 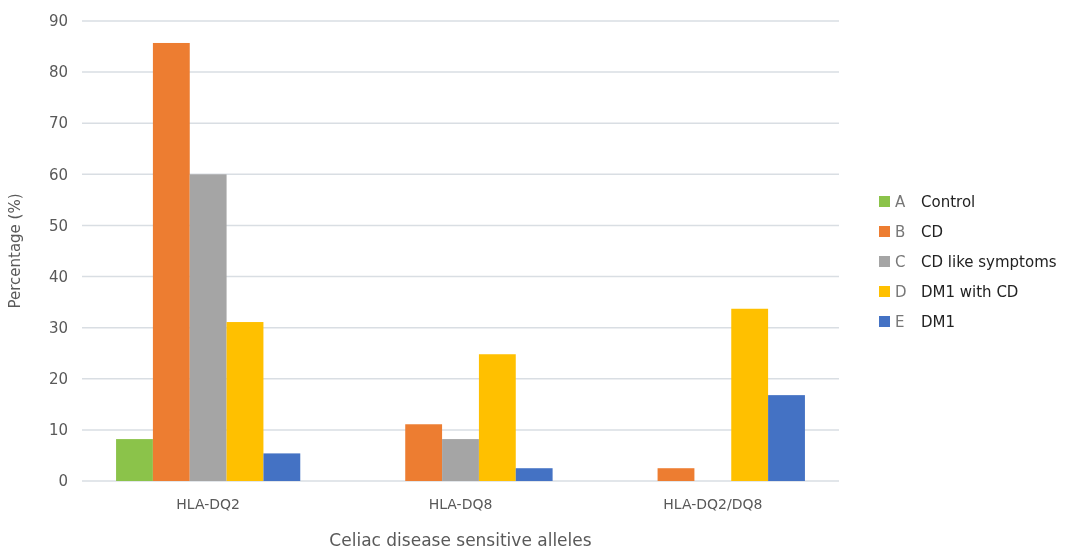 I want to click on x-axis-title: Celiac disease sensitive alleles, so click(x=460, y=540).